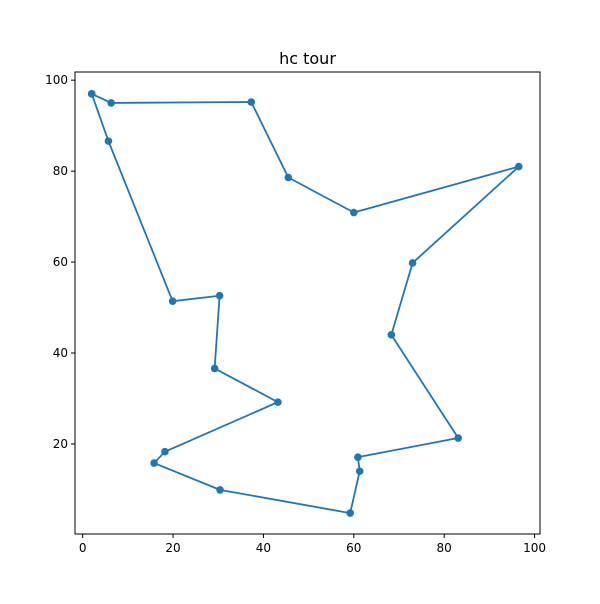  Describe the element at coordinates (307, 58) in the screenshot. I see `chart-title: hc tour` at that location.